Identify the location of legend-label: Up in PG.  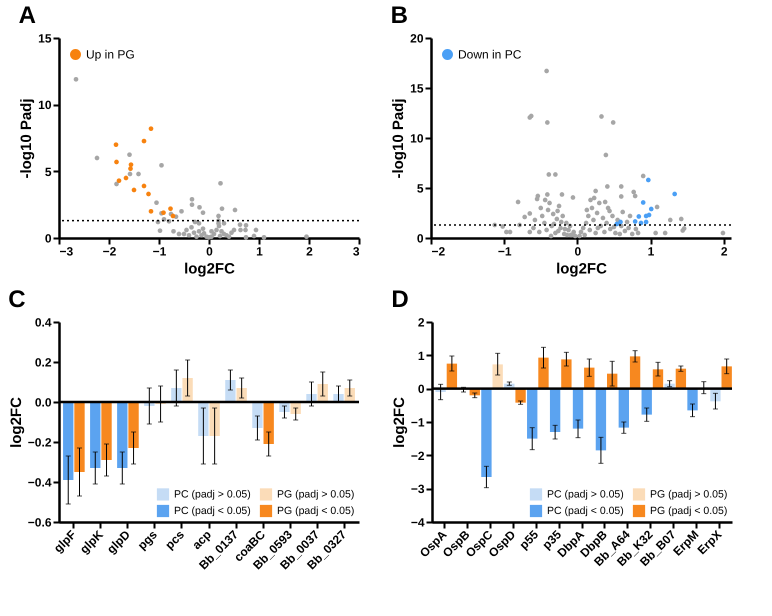
(110, 55).